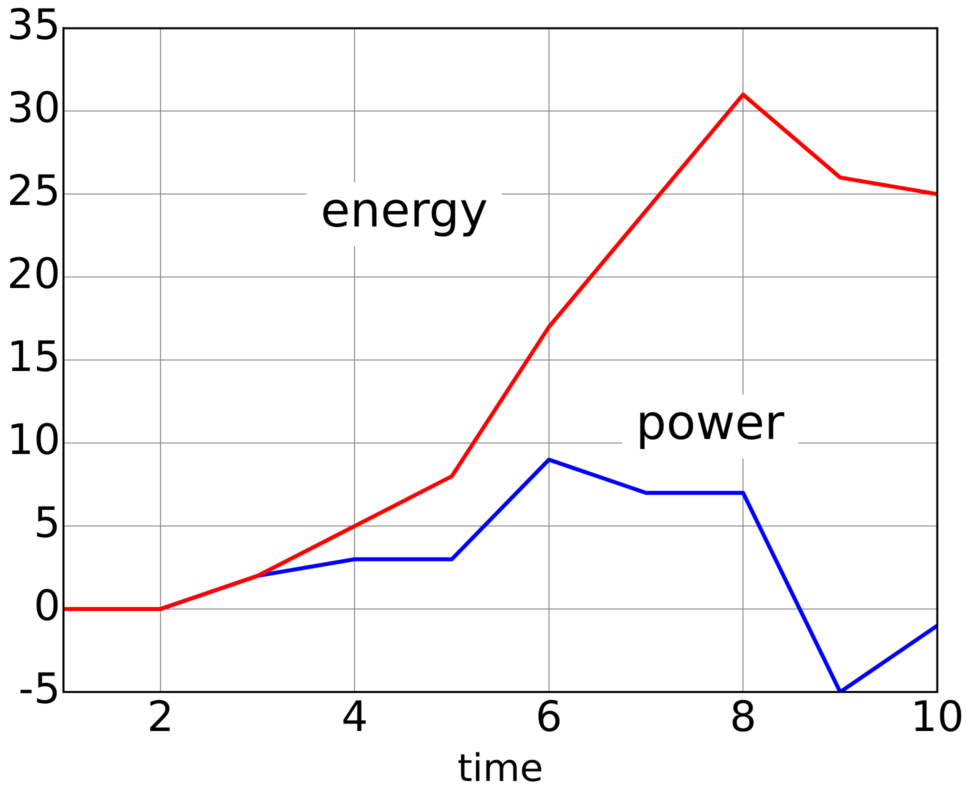 Image resolution: width=967 pixels, height=798 pixels. What do you see at coordinates (710, 422) in the screenshot?
I see `series-label: power` at bounding box center [710, 422].